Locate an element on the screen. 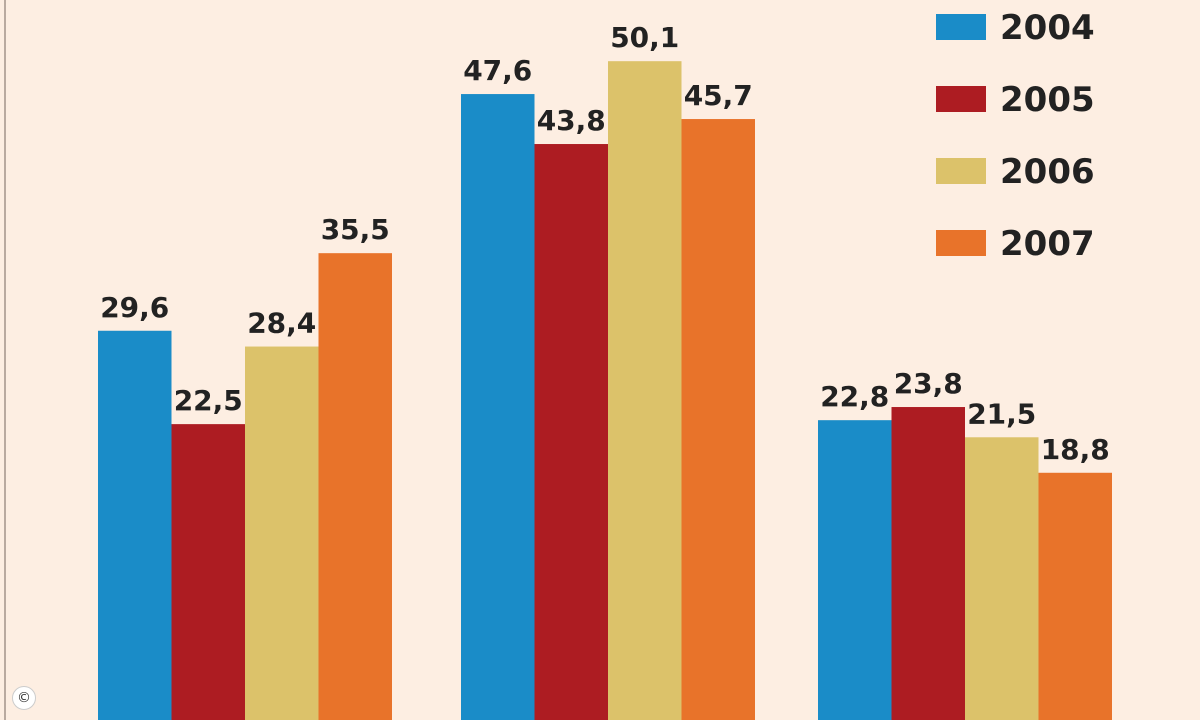 This screenshot has width=1200, height=720. data-label-2007-group-3: 18,8 is located at coordinates (1075, 449).